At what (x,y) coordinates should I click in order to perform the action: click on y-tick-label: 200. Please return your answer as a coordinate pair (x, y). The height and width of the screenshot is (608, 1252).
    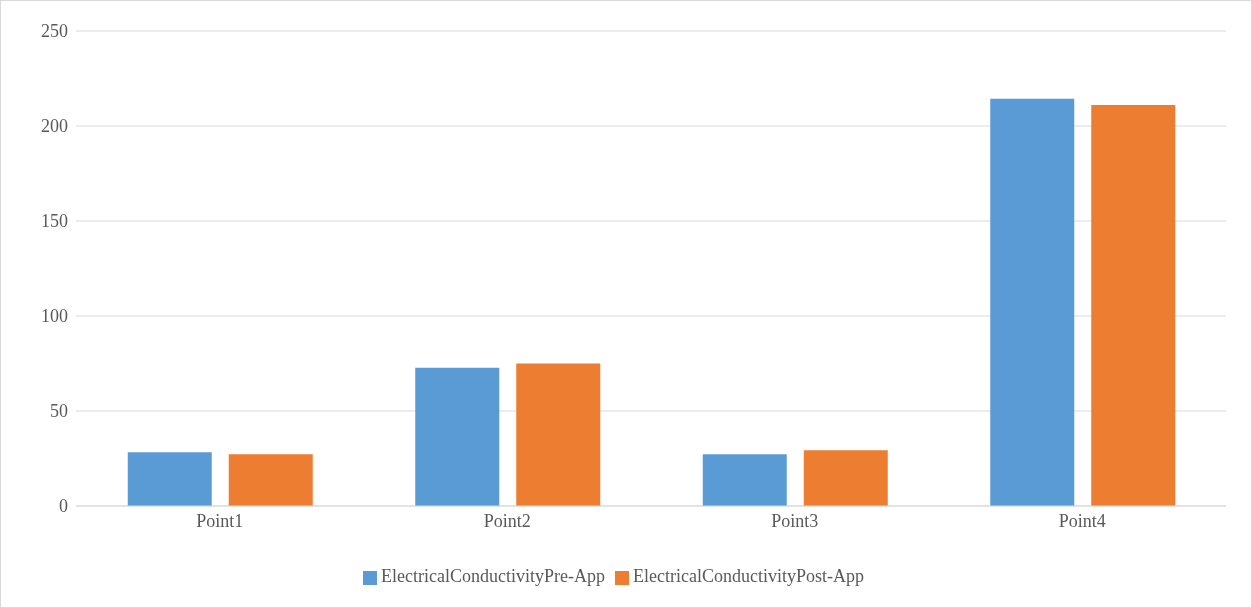
    Looking at the image, I should click on (54, 126).